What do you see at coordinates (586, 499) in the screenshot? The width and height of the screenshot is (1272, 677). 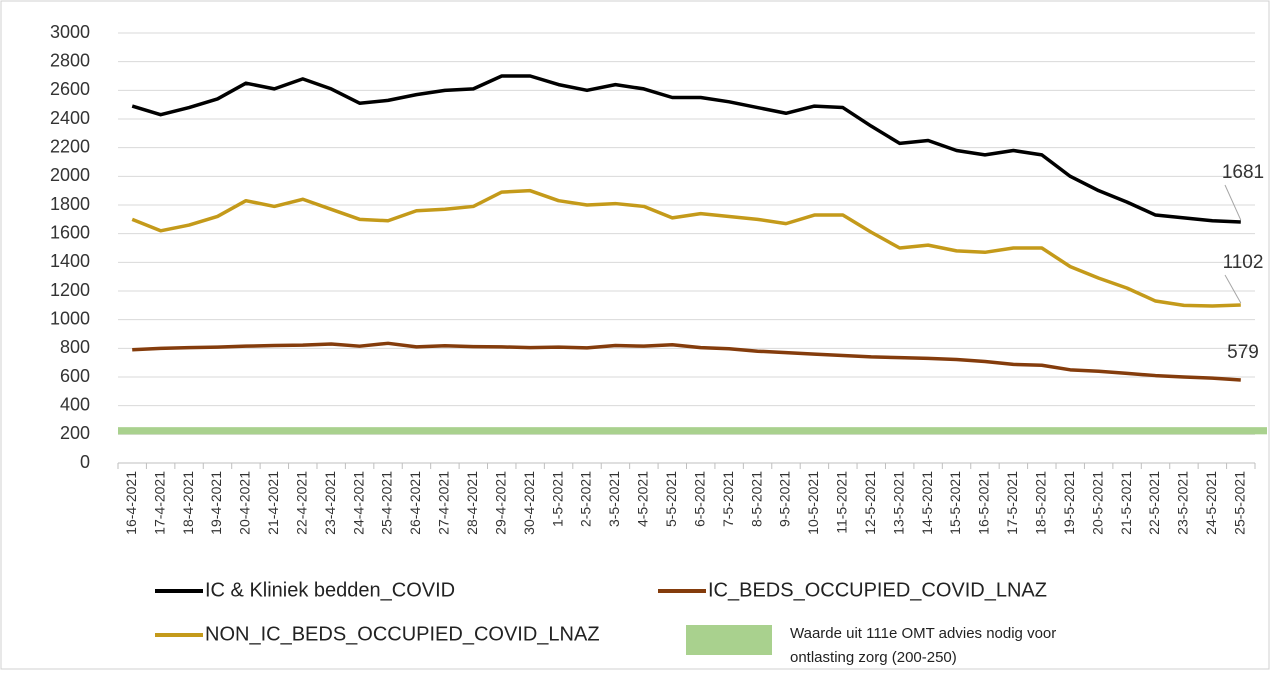 I see `x-tick-label: 2-5-2021` at bounding box center [586, 499].